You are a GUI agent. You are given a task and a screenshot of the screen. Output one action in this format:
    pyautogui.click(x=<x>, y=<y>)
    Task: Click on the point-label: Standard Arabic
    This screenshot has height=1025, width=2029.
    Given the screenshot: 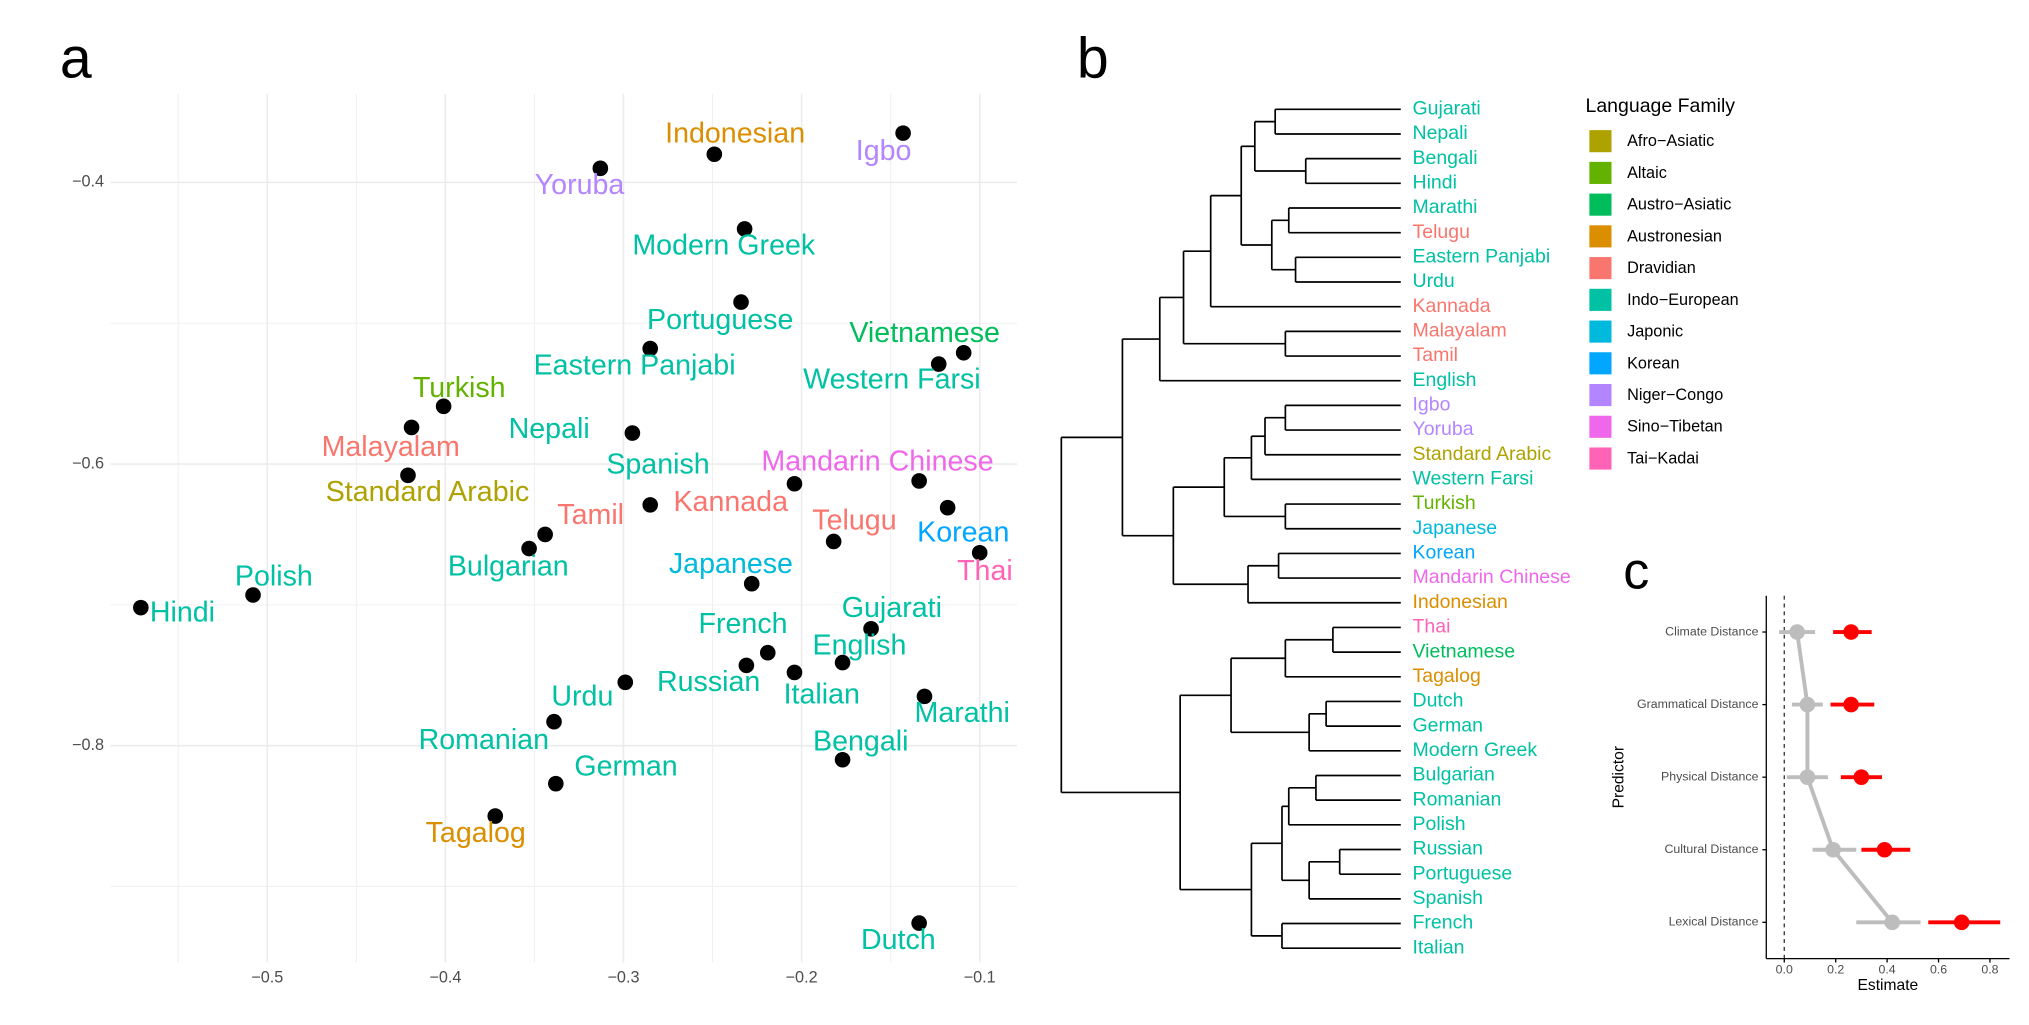 What is the action you would take?
    pyautogui.click(x=428, y=492)
    